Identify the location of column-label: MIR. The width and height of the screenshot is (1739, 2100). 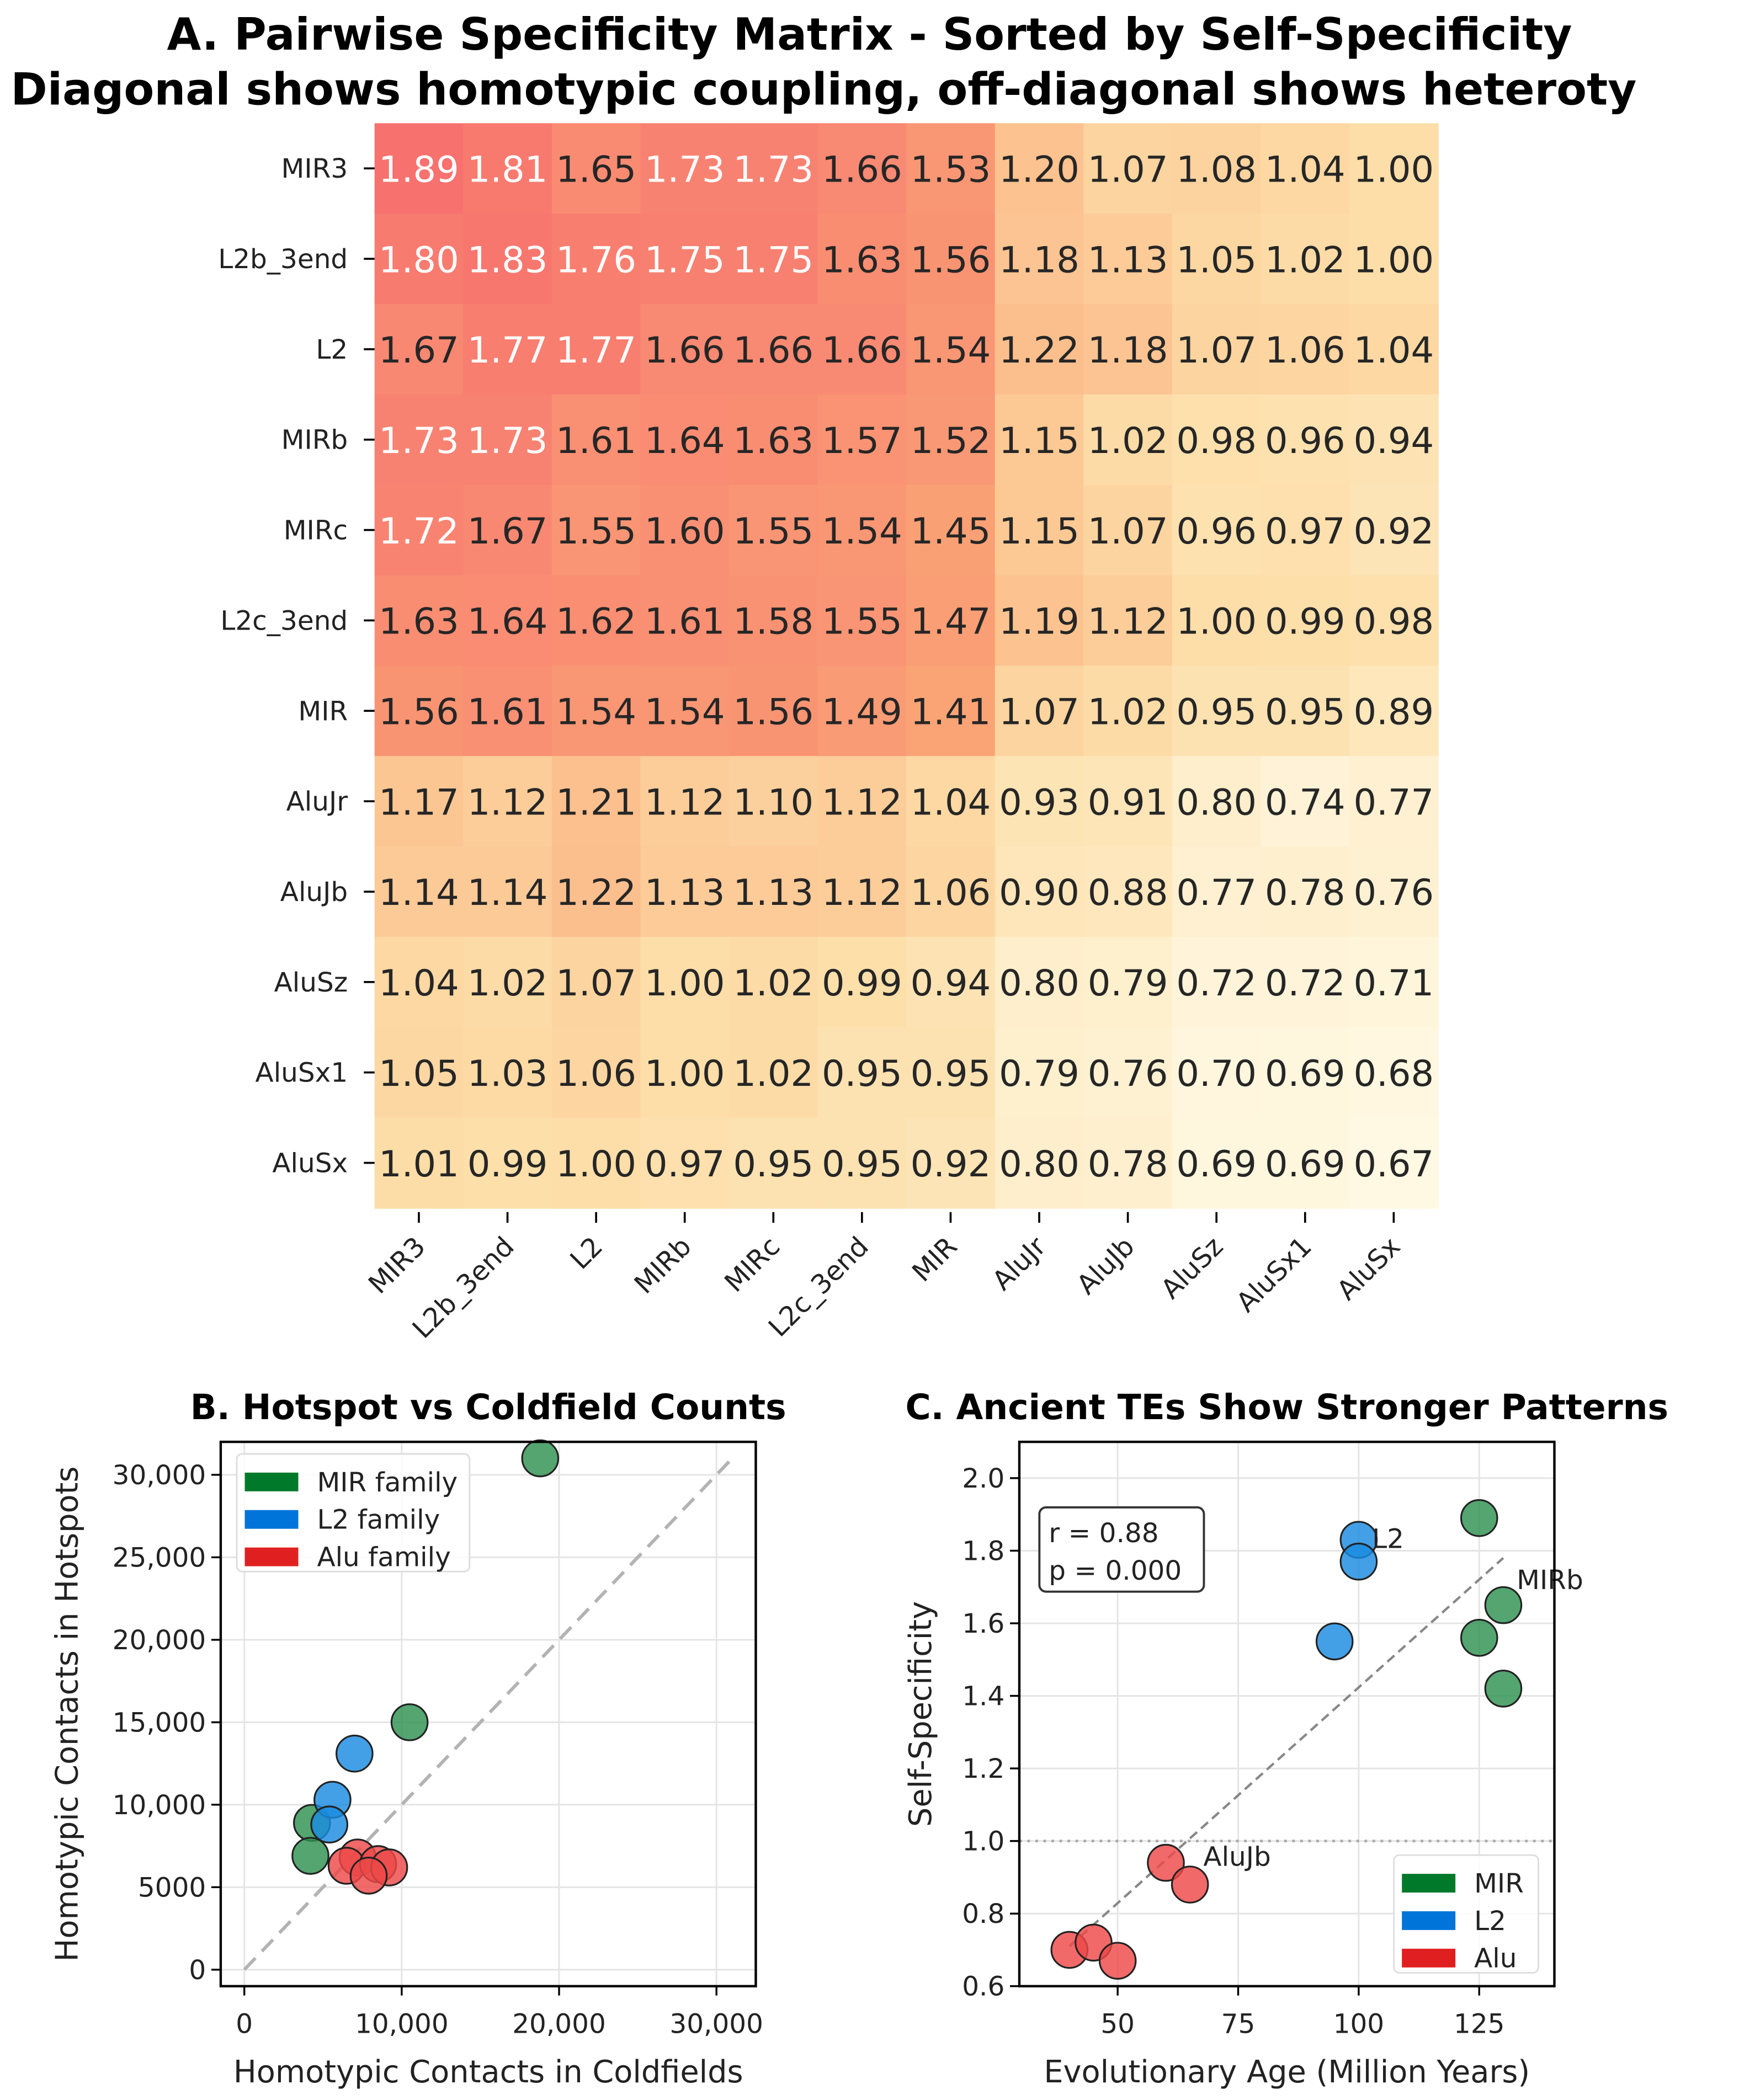
(934, 1259).